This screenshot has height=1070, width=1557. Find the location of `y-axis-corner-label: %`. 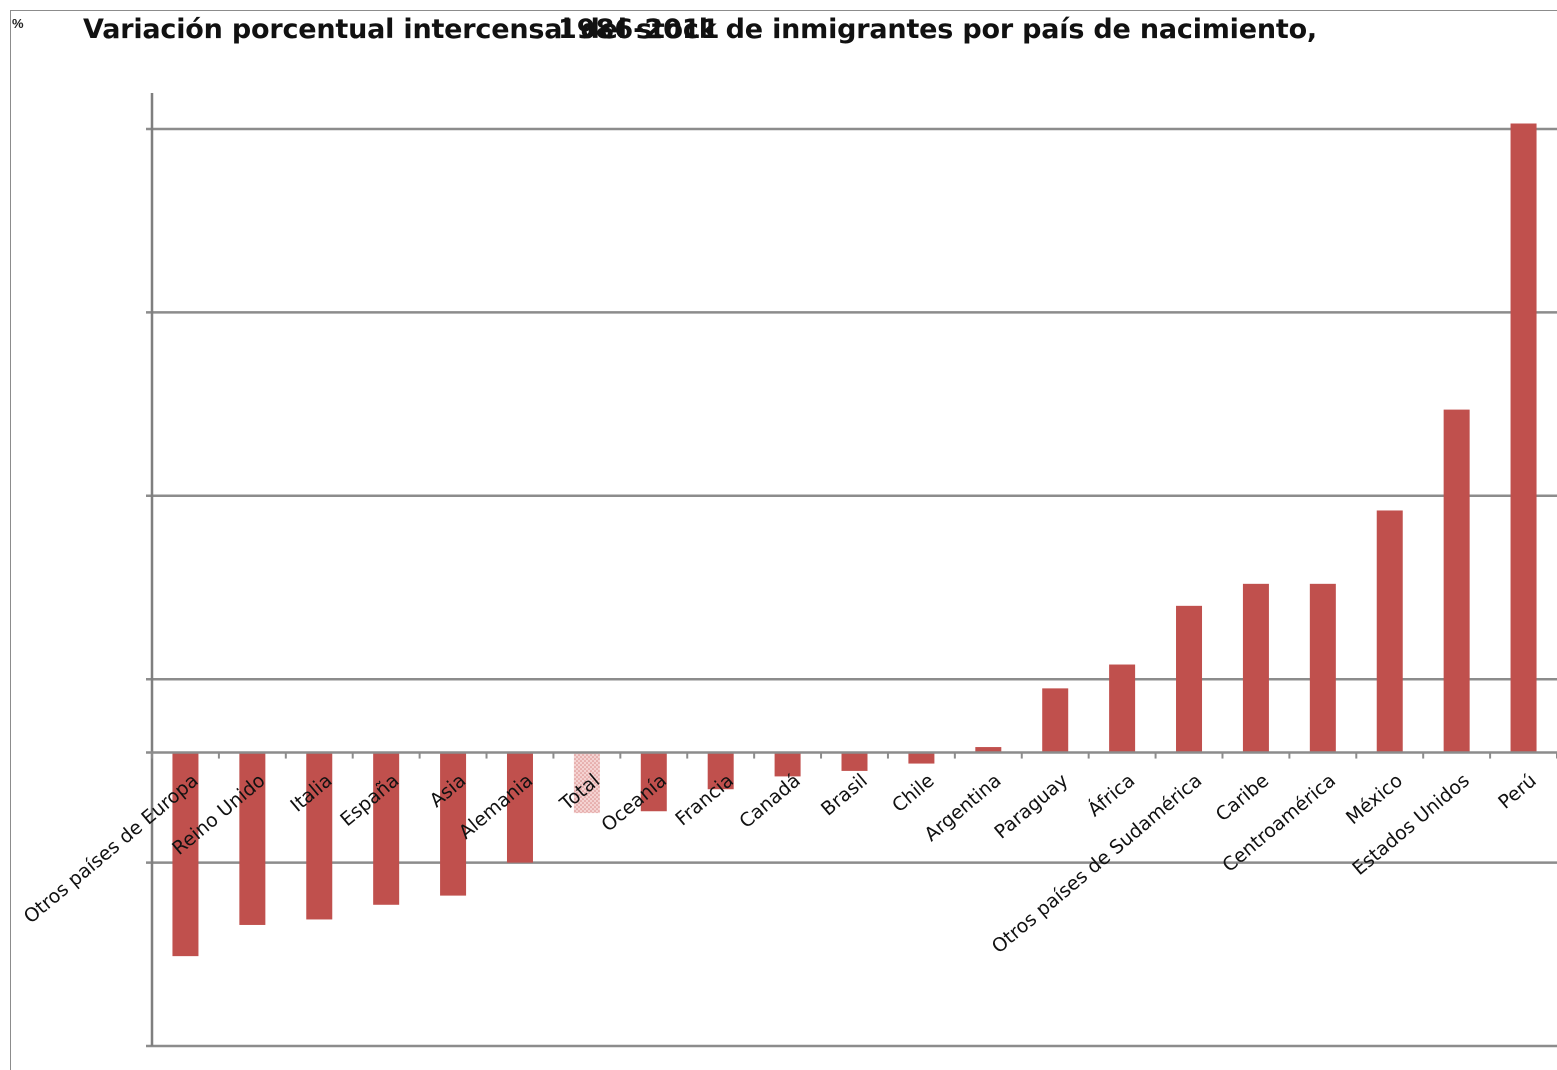

y-axis-corner-label: % is located at coordinates (18, 23).